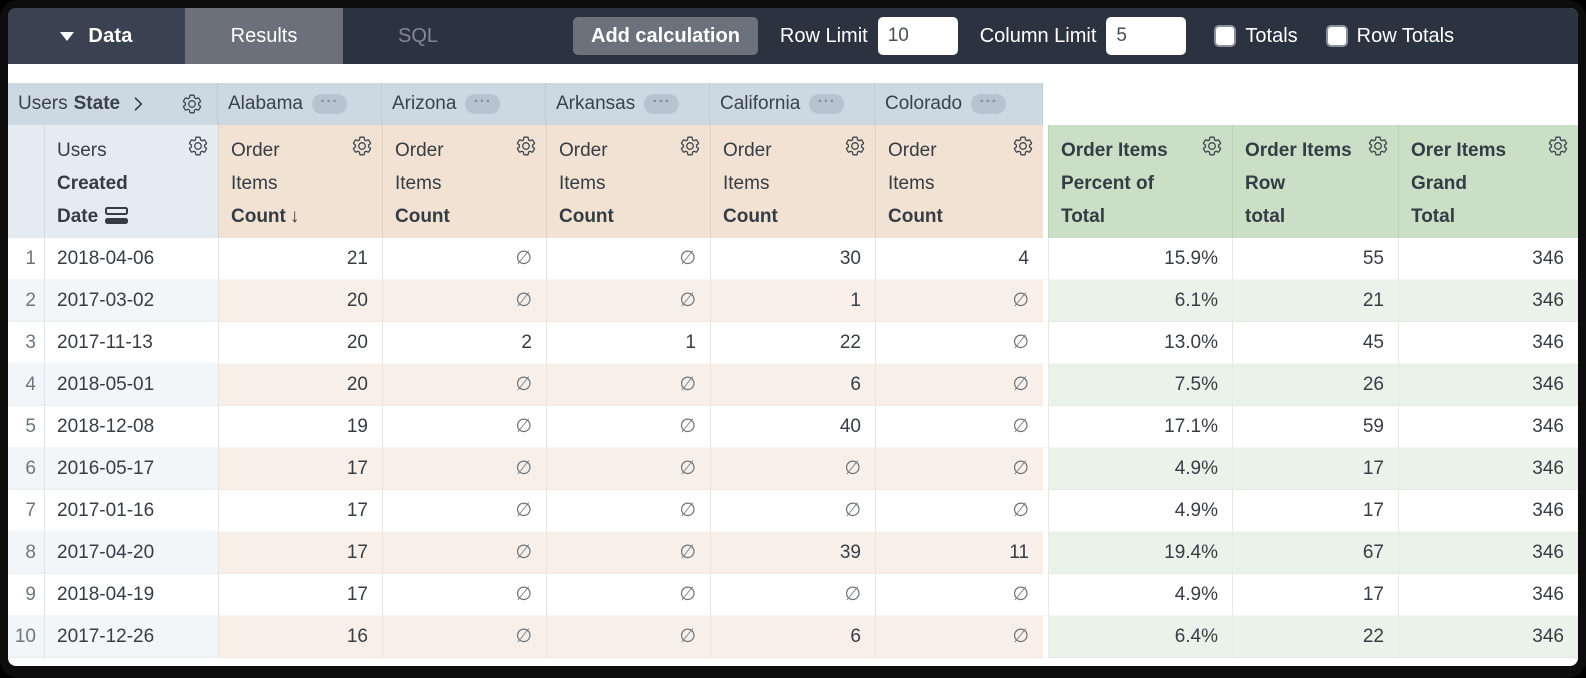  What do you see at coordinates (418, 35) in the screenshot?
I see `tab-sql: SQL` at bounding box center [418, 35].